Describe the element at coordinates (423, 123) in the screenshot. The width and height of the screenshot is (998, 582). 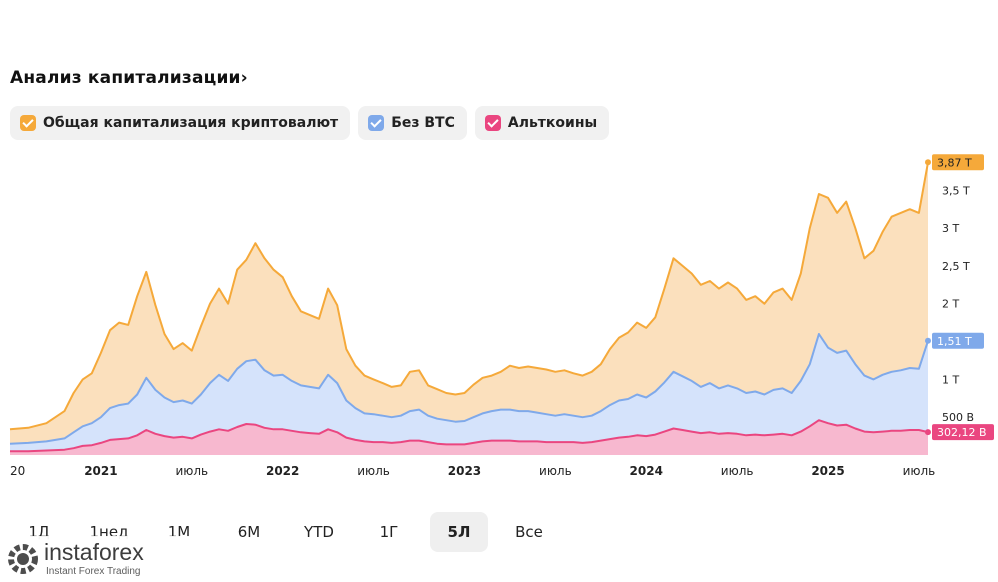
I see `legend-label: Без BTC` at that location.